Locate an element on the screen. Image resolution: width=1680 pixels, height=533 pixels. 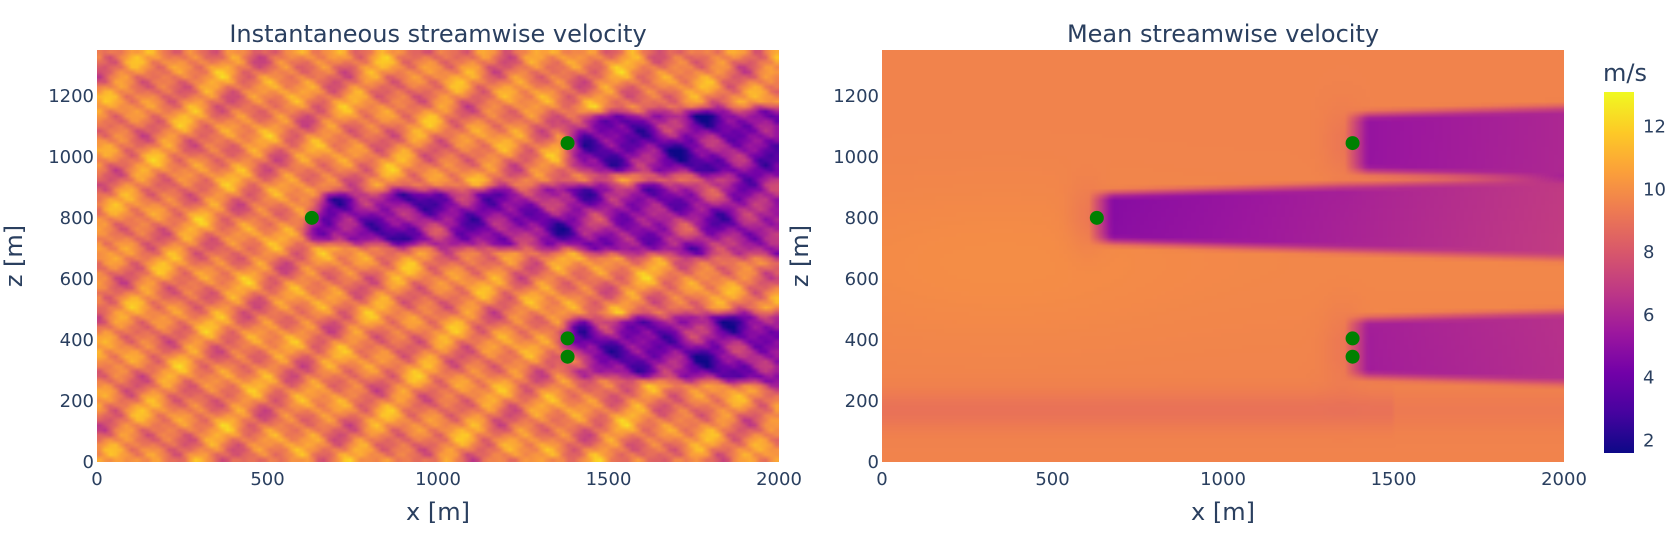
x-ticks-mean: 0 500 1000 1500 2000 is located at coordinates (1231, 479).